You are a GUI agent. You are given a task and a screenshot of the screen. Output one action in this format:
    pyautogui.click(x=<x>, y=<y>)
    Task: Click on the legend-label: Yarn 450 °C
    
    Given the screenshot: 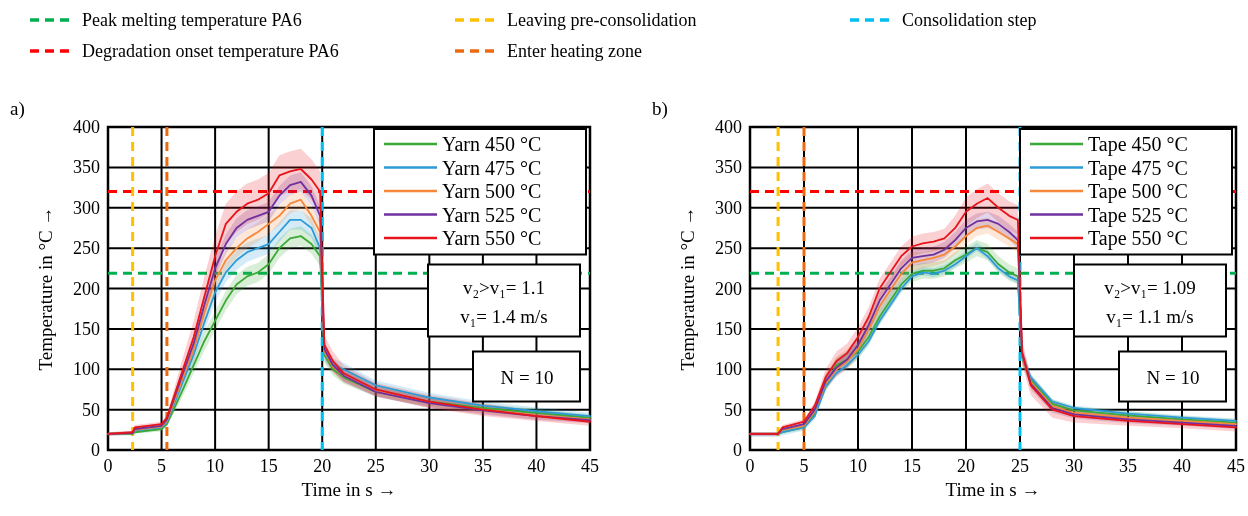 What is the action you would take?
    pyautogui.click(x=492, y=144)
    